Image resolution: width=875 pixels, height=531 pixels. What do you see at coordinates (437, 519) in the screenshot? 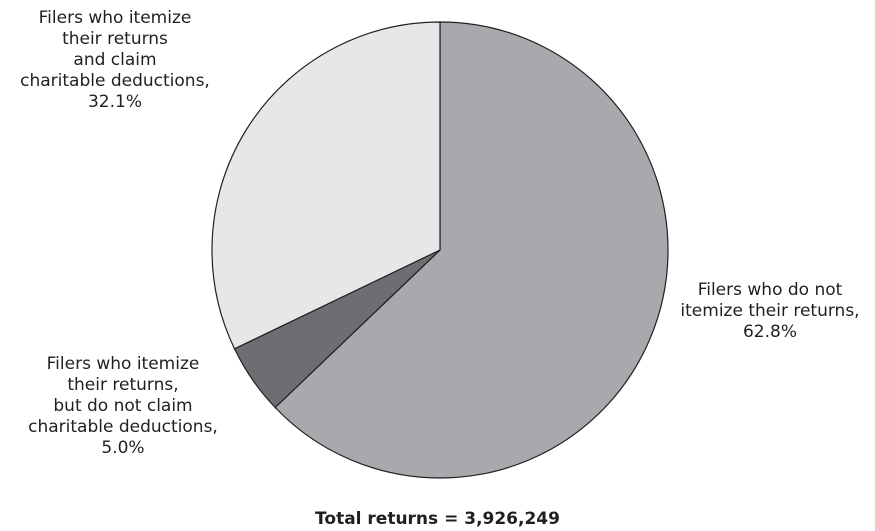
I see `total-label: Total returns = 3,926,249` at bounding box center [437, 519].